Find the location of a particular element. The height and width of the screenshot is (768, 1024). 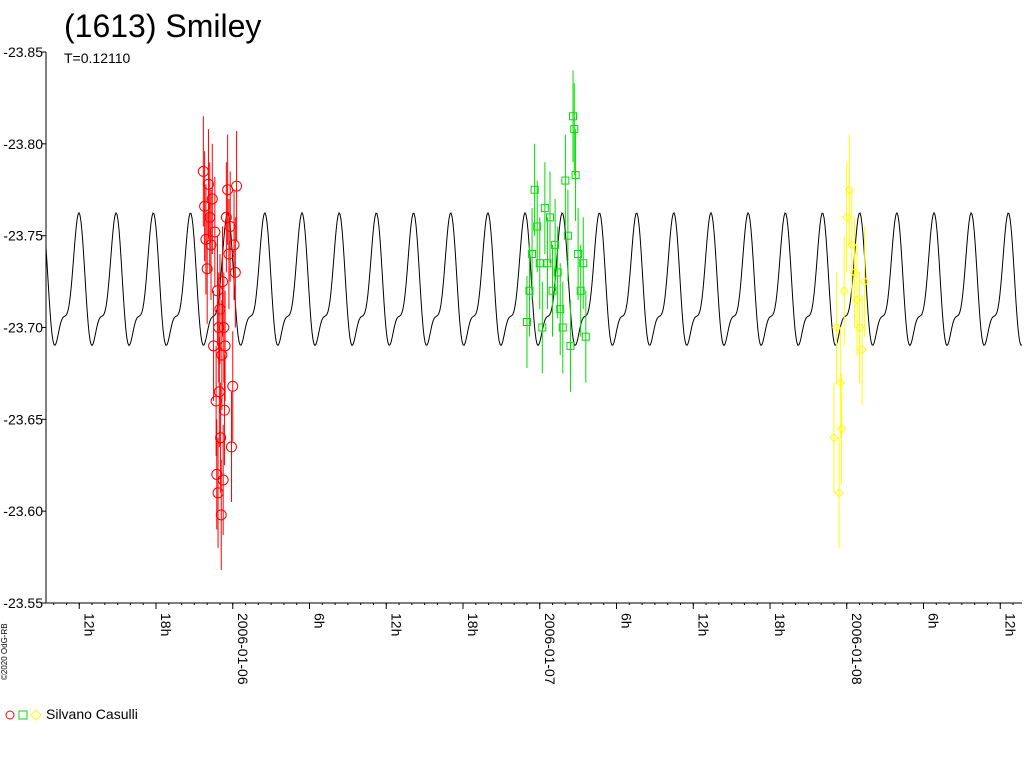

legend-square-icon is located at coordinates (23, 715).